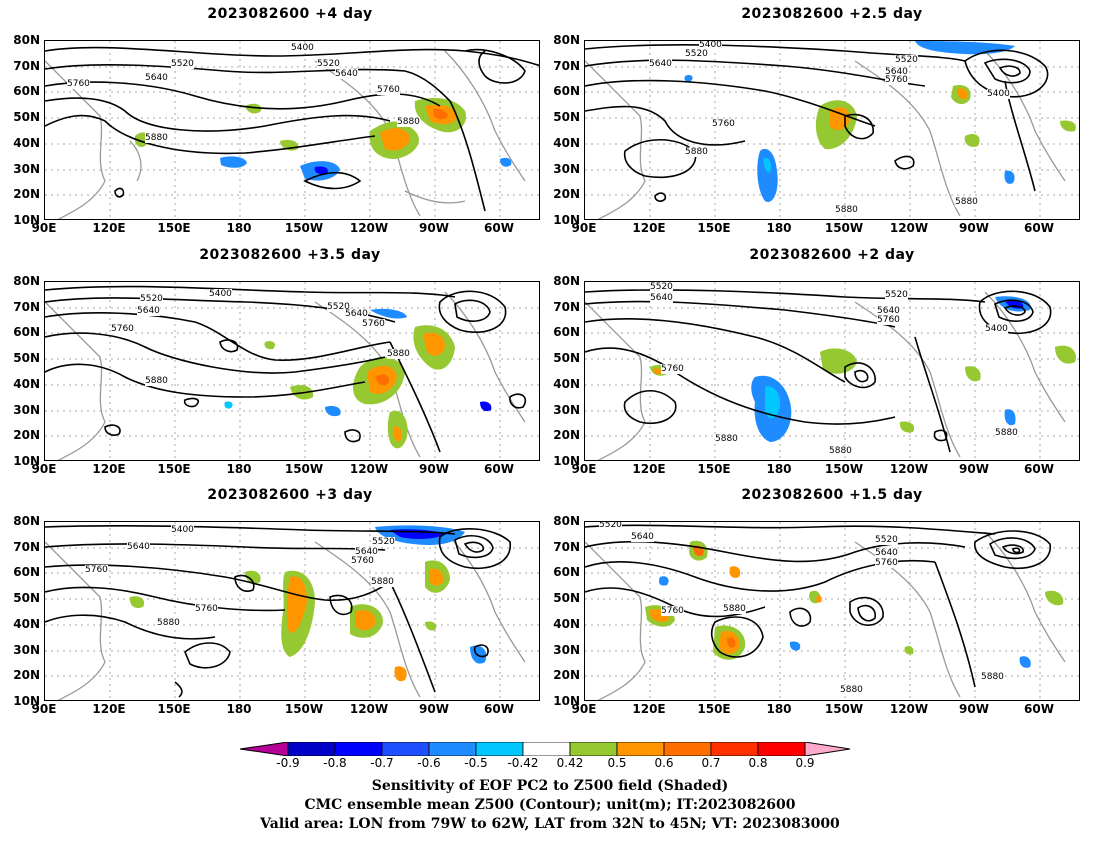 This screenshot has height=850, width=1100. What do you see at coordinates (805, 763) in the screenshot?
I see `colorbar-tick-label: 0.9` at bounding box center [805, 763].